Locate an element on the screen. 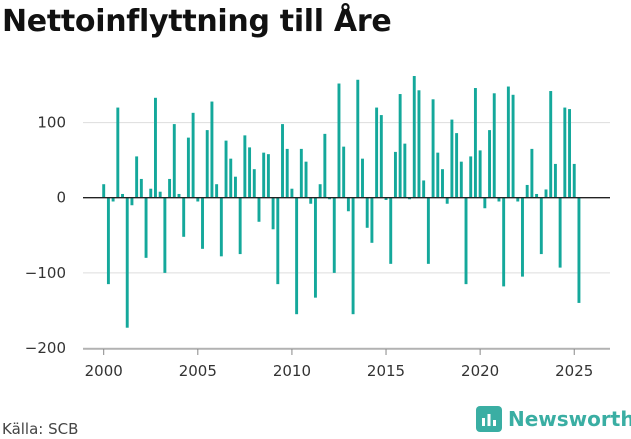 This screenshot has width=631, height=439. x-tick-label: 2015 is located at coordinates (386, 371).